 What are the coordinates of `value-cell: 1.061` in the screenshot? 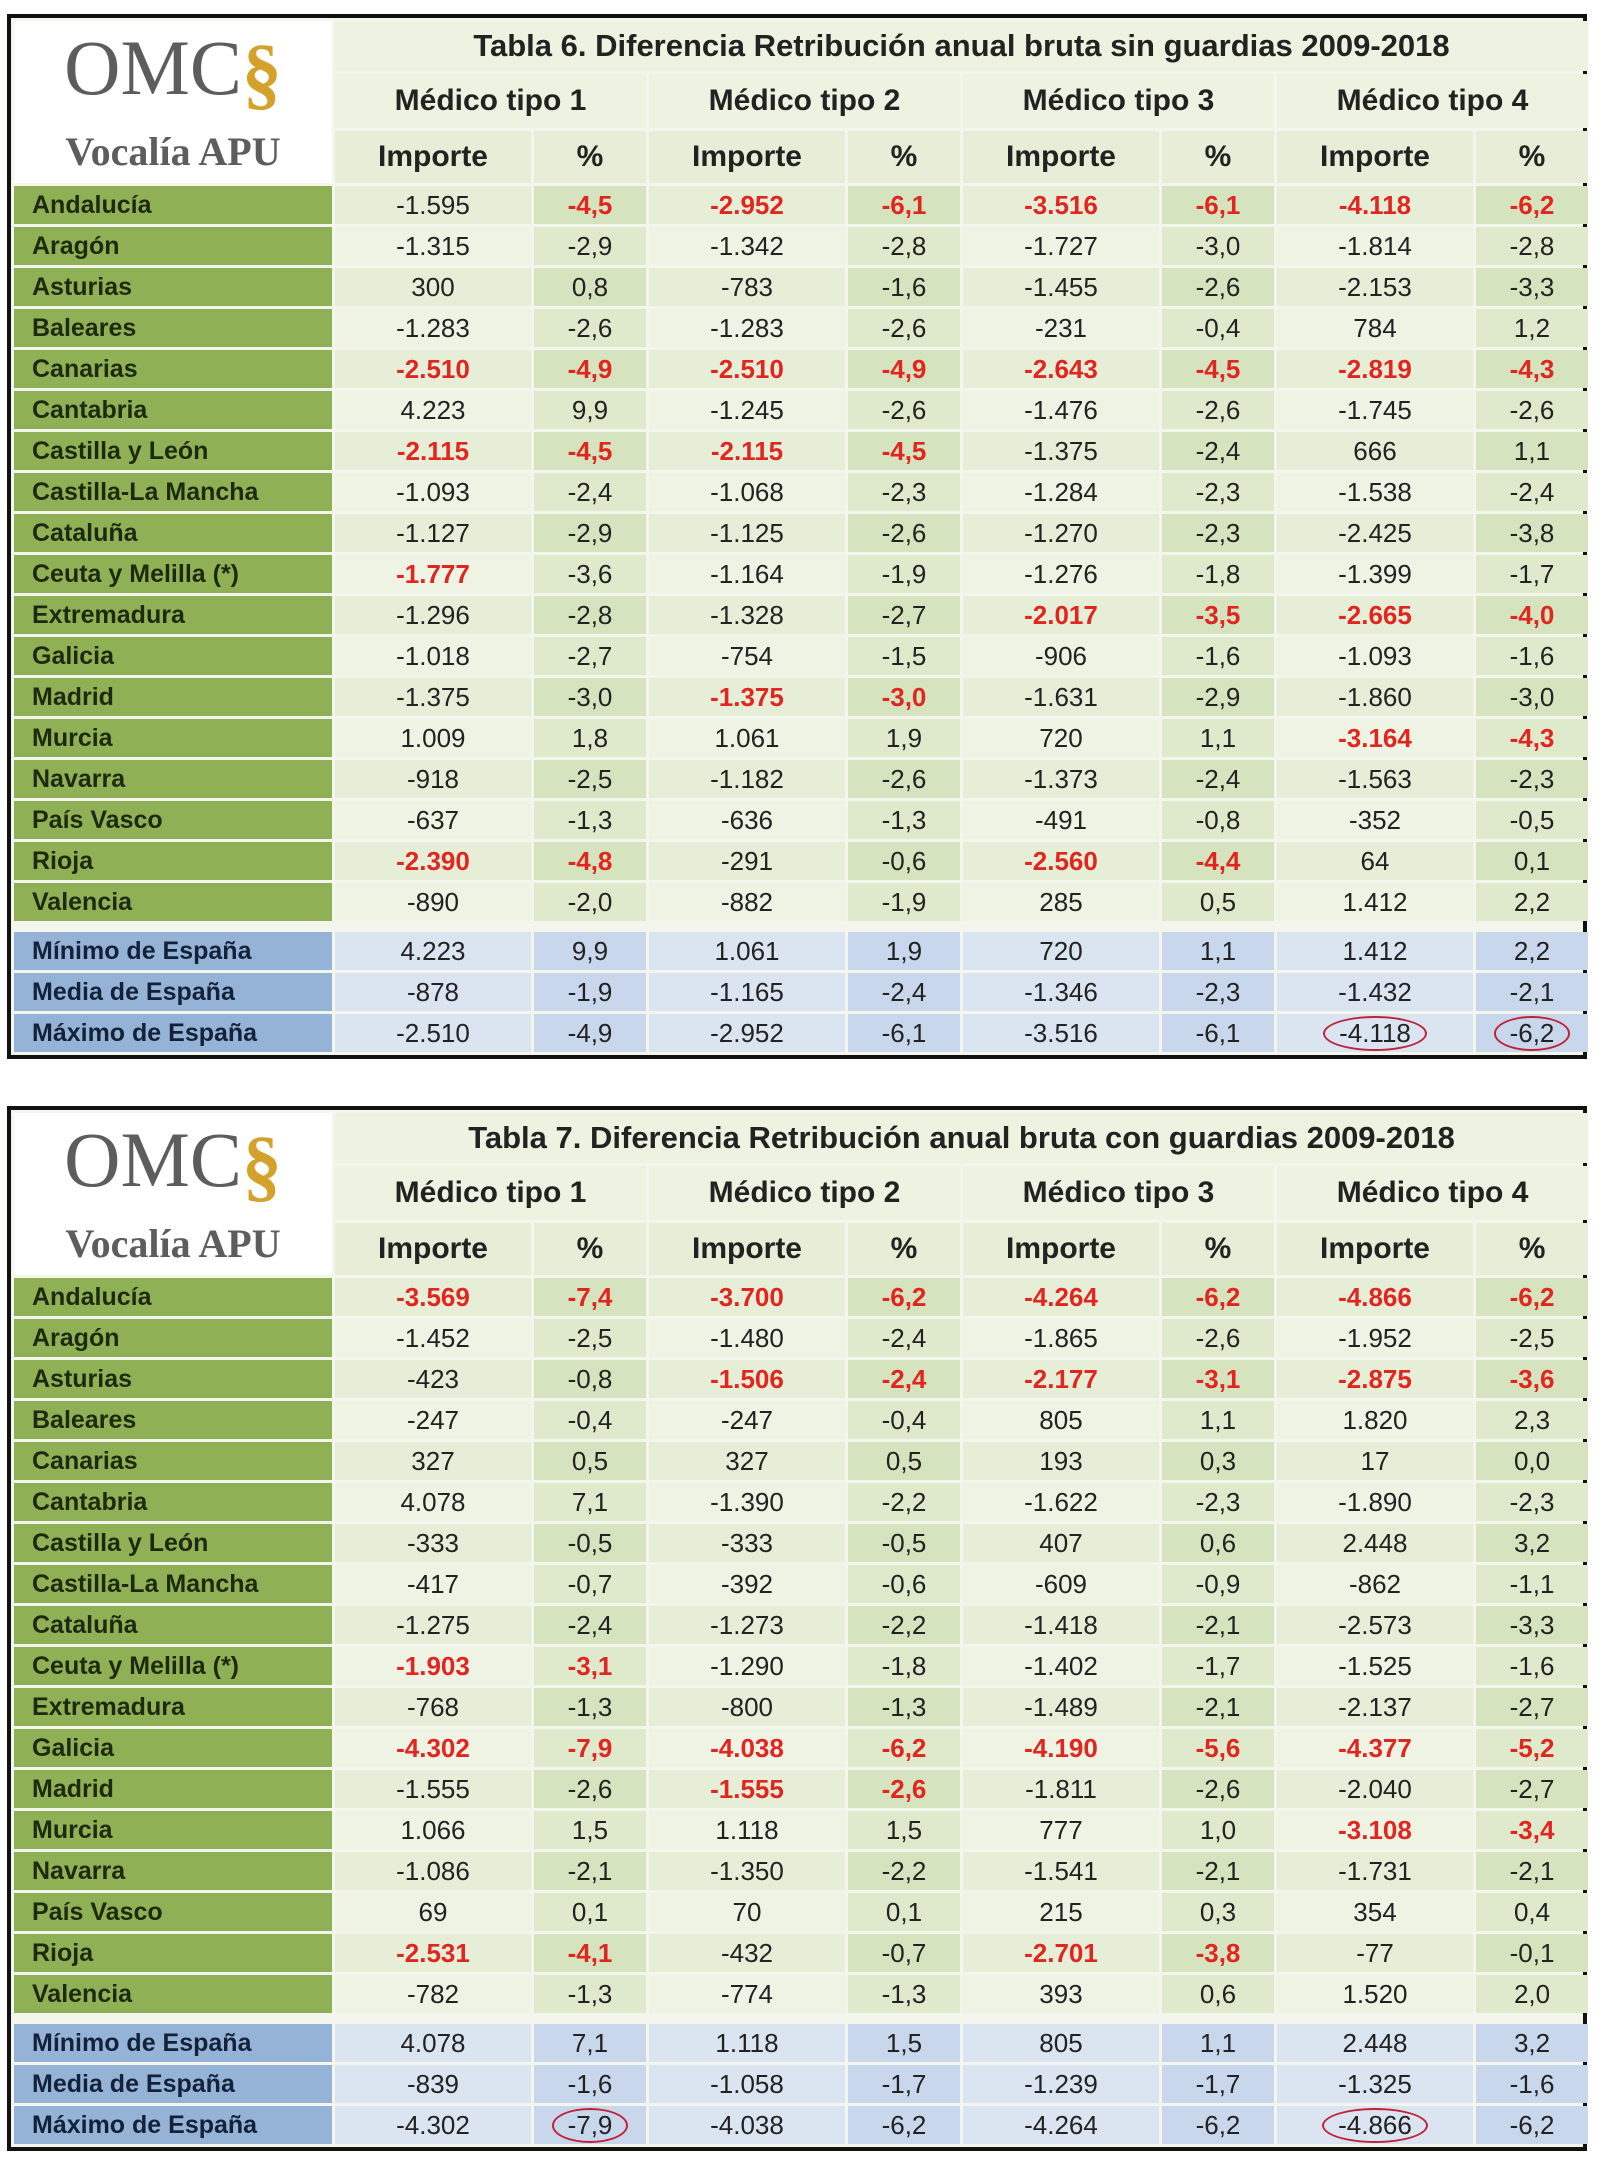 It's located at (747, 738).